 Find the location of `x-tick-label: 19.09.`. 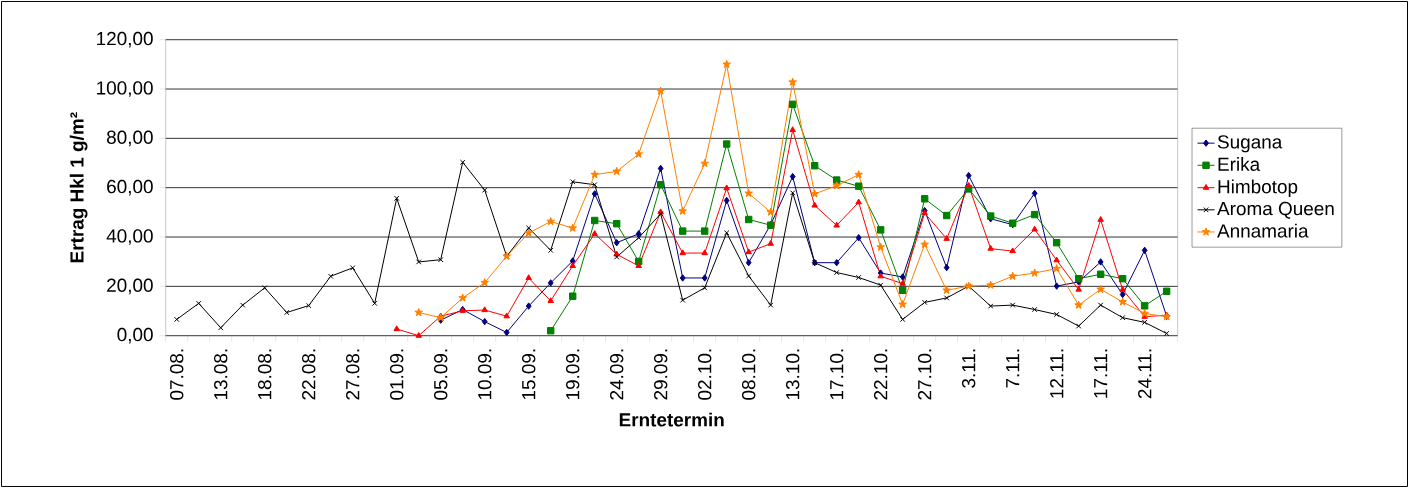

x-tick-label: 19.09. is located at coordinates (572, 374).